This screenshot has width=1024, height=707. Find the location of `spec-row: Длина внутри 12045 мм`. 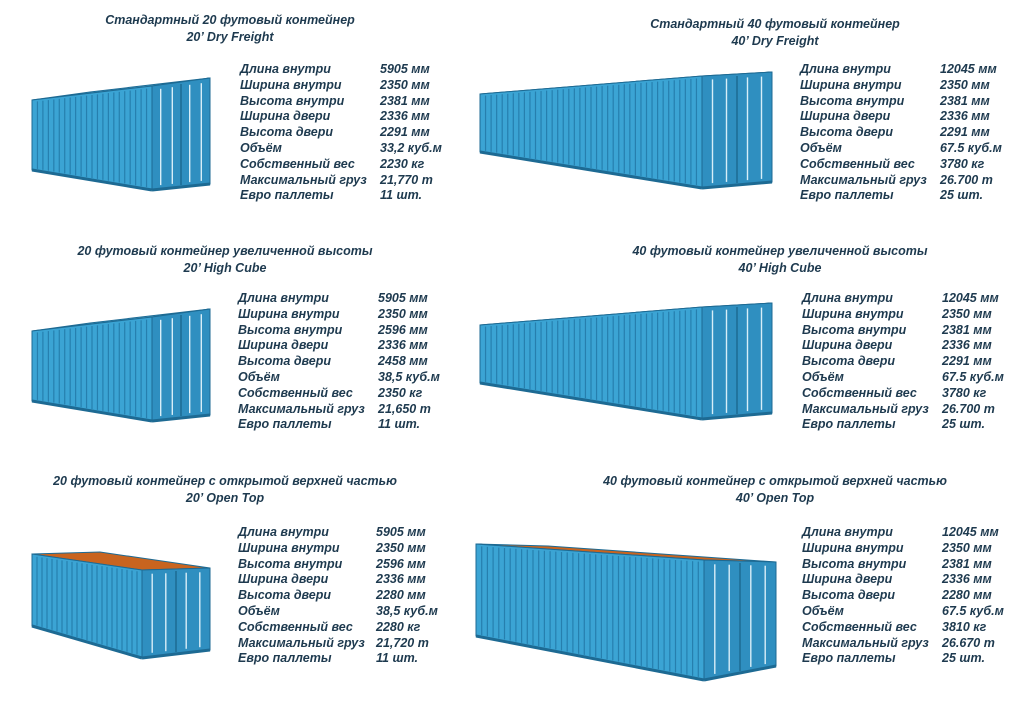

spec-row: Длина внутри 12045 мм is located at coordinates (912, 533).